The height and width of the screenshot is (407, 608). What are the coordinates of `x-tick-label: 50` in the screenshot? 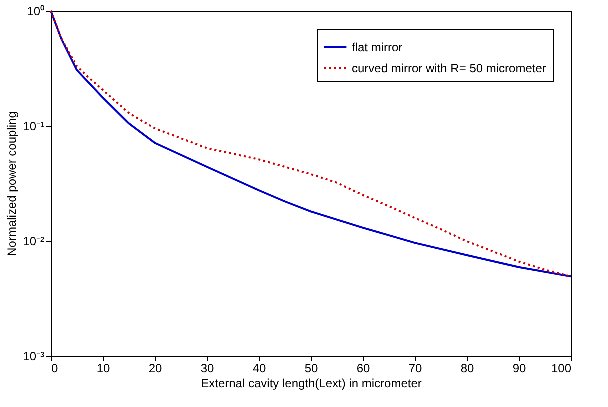 It's located at (311, 369).